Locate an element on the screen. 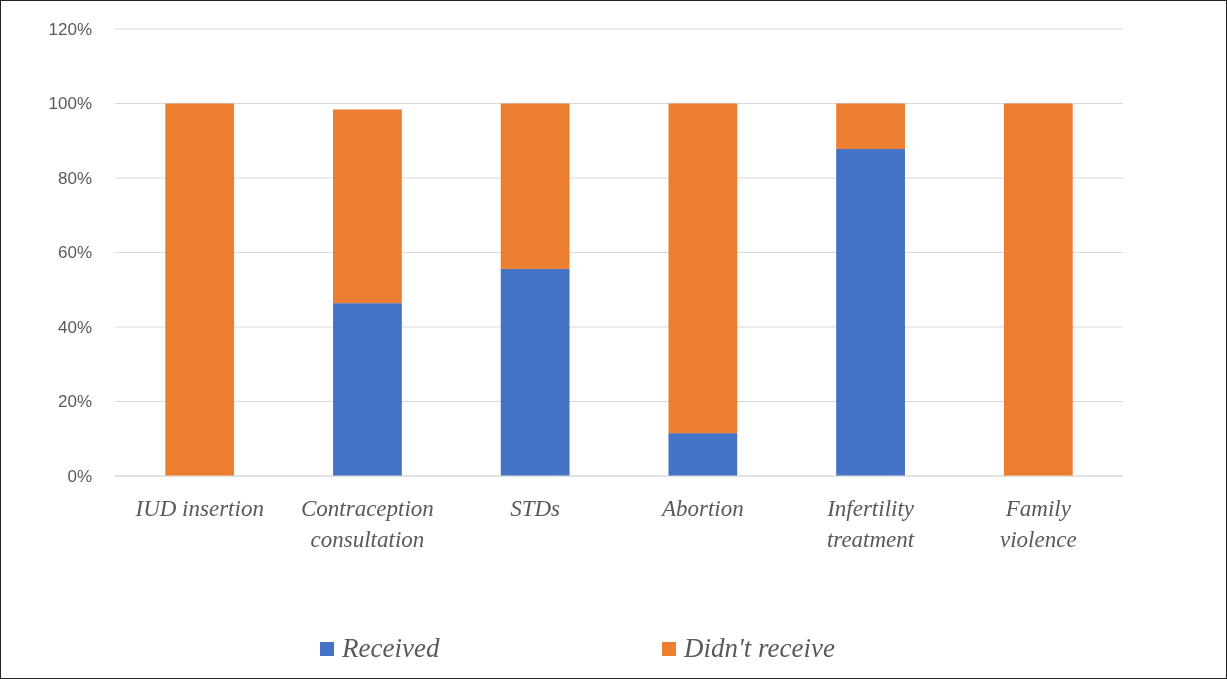 This screenshot has height=679, width=1227. x-tick-label: Infertility treatment is located at coordinates (870, 524).